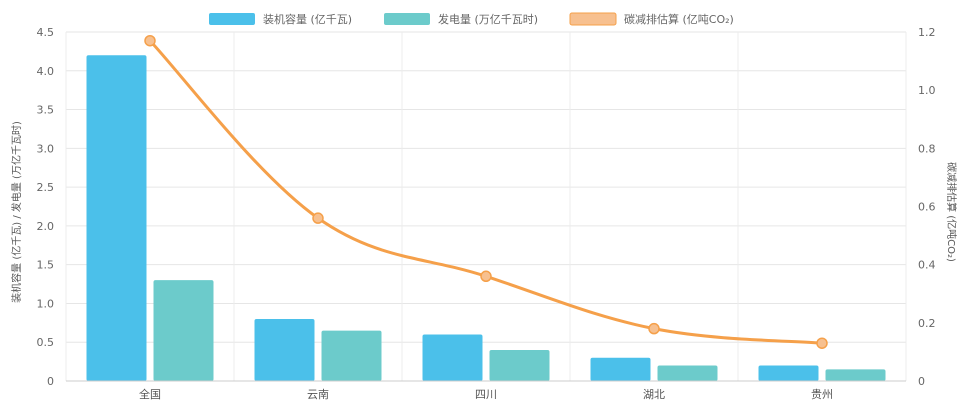 The image size is (966, 412). I want to click on right-axis-ticks: 0 0.2 0.4 0.6 0.8 1.0 1.2, so click(927, 207).